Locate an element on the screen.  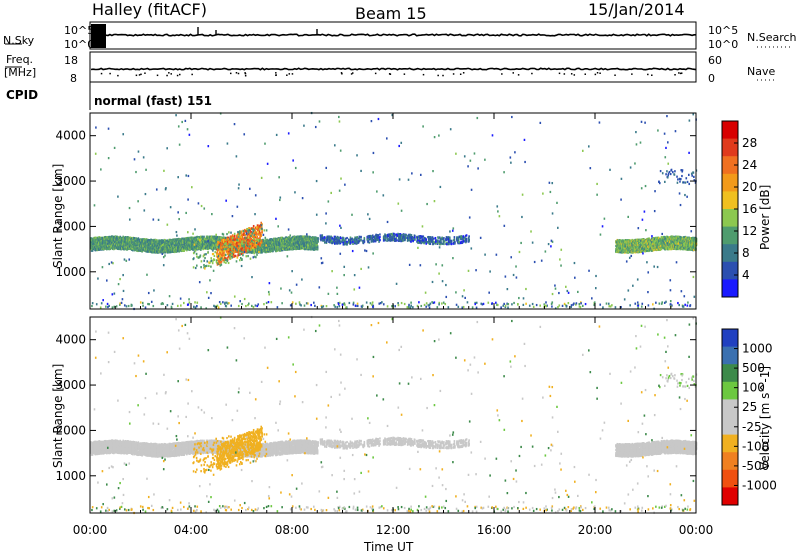
nsky-line is located at coordinates (401, 35).